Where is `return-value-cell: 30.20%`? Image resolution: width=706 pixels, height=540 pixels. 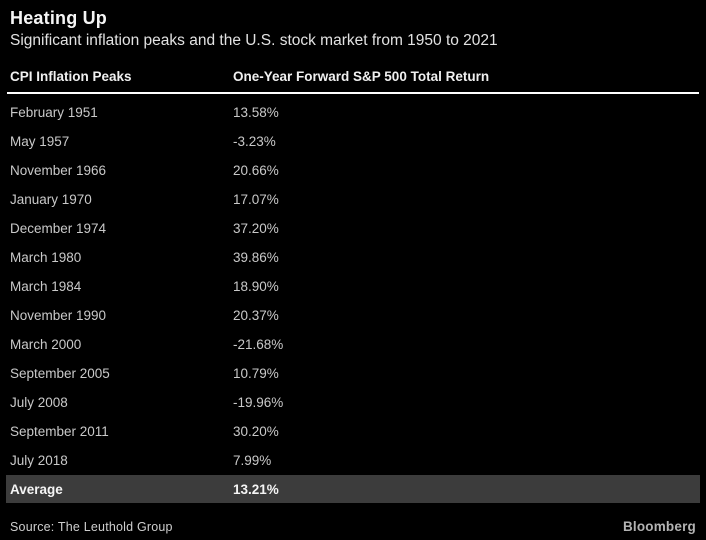
return-value-cell: 30.20% is located at coordinates (256, 431).